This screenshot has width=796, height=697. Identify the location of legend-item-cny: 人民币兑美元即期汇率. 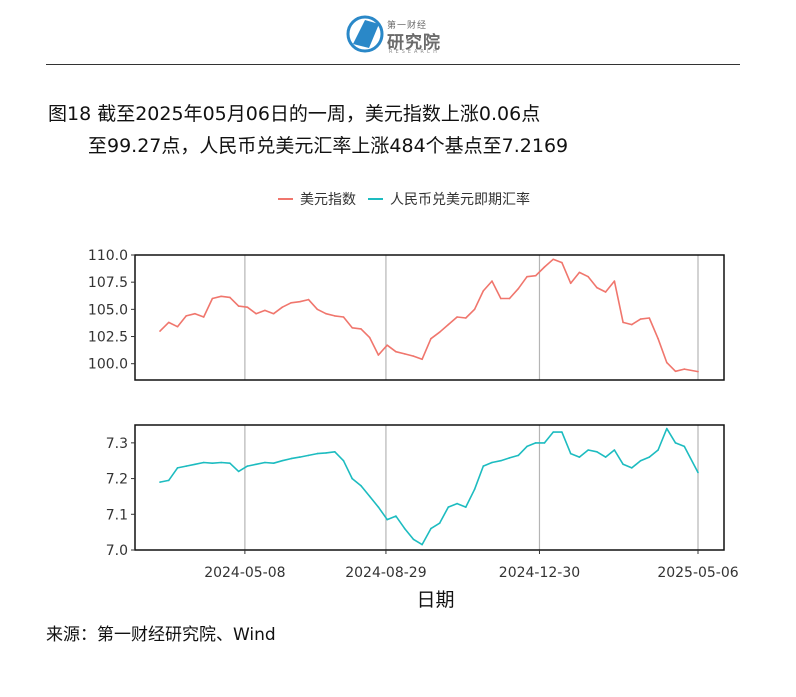
(449, 199).